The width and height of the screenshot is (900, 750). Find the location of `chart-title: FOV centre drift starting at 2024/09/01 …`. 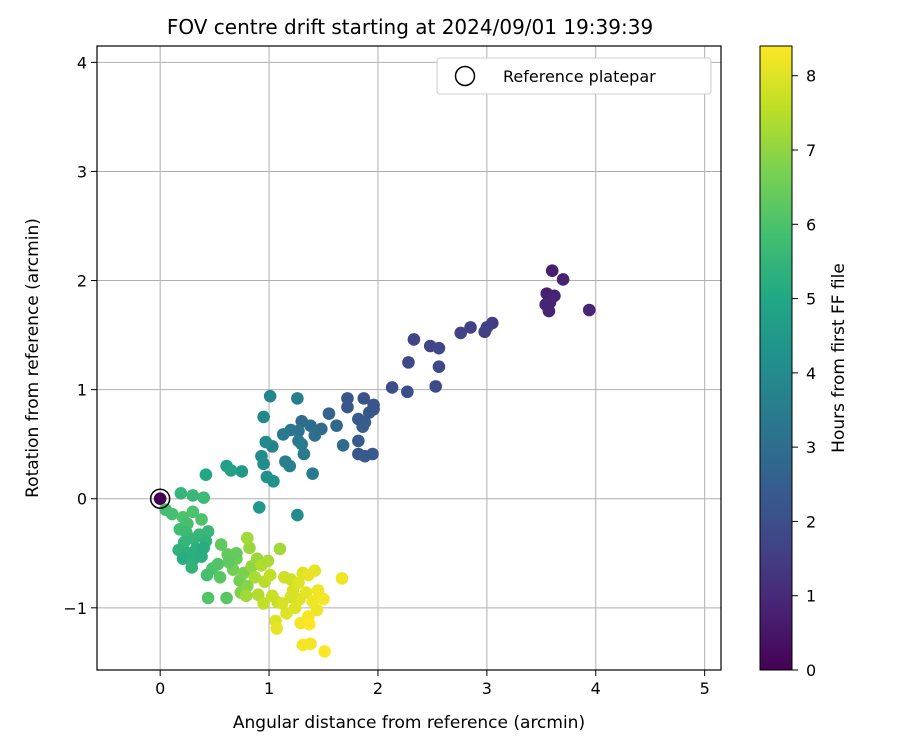

chart-title: FOV centre drift starting at 2024/09/01 … is located at coordinates (410, 27).